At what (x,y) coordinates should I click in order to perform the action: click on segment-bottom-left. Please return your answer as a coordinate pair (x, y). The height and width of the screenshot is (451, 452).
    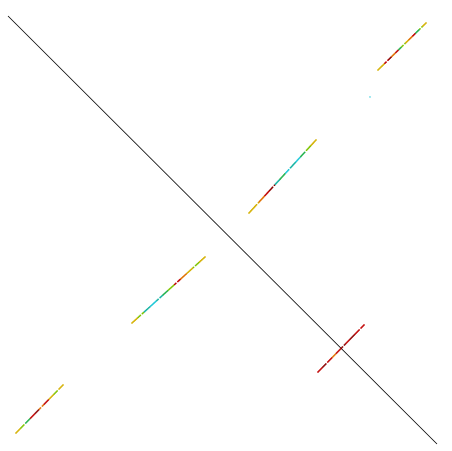
    Looking at the image, I should click on (39, 409).